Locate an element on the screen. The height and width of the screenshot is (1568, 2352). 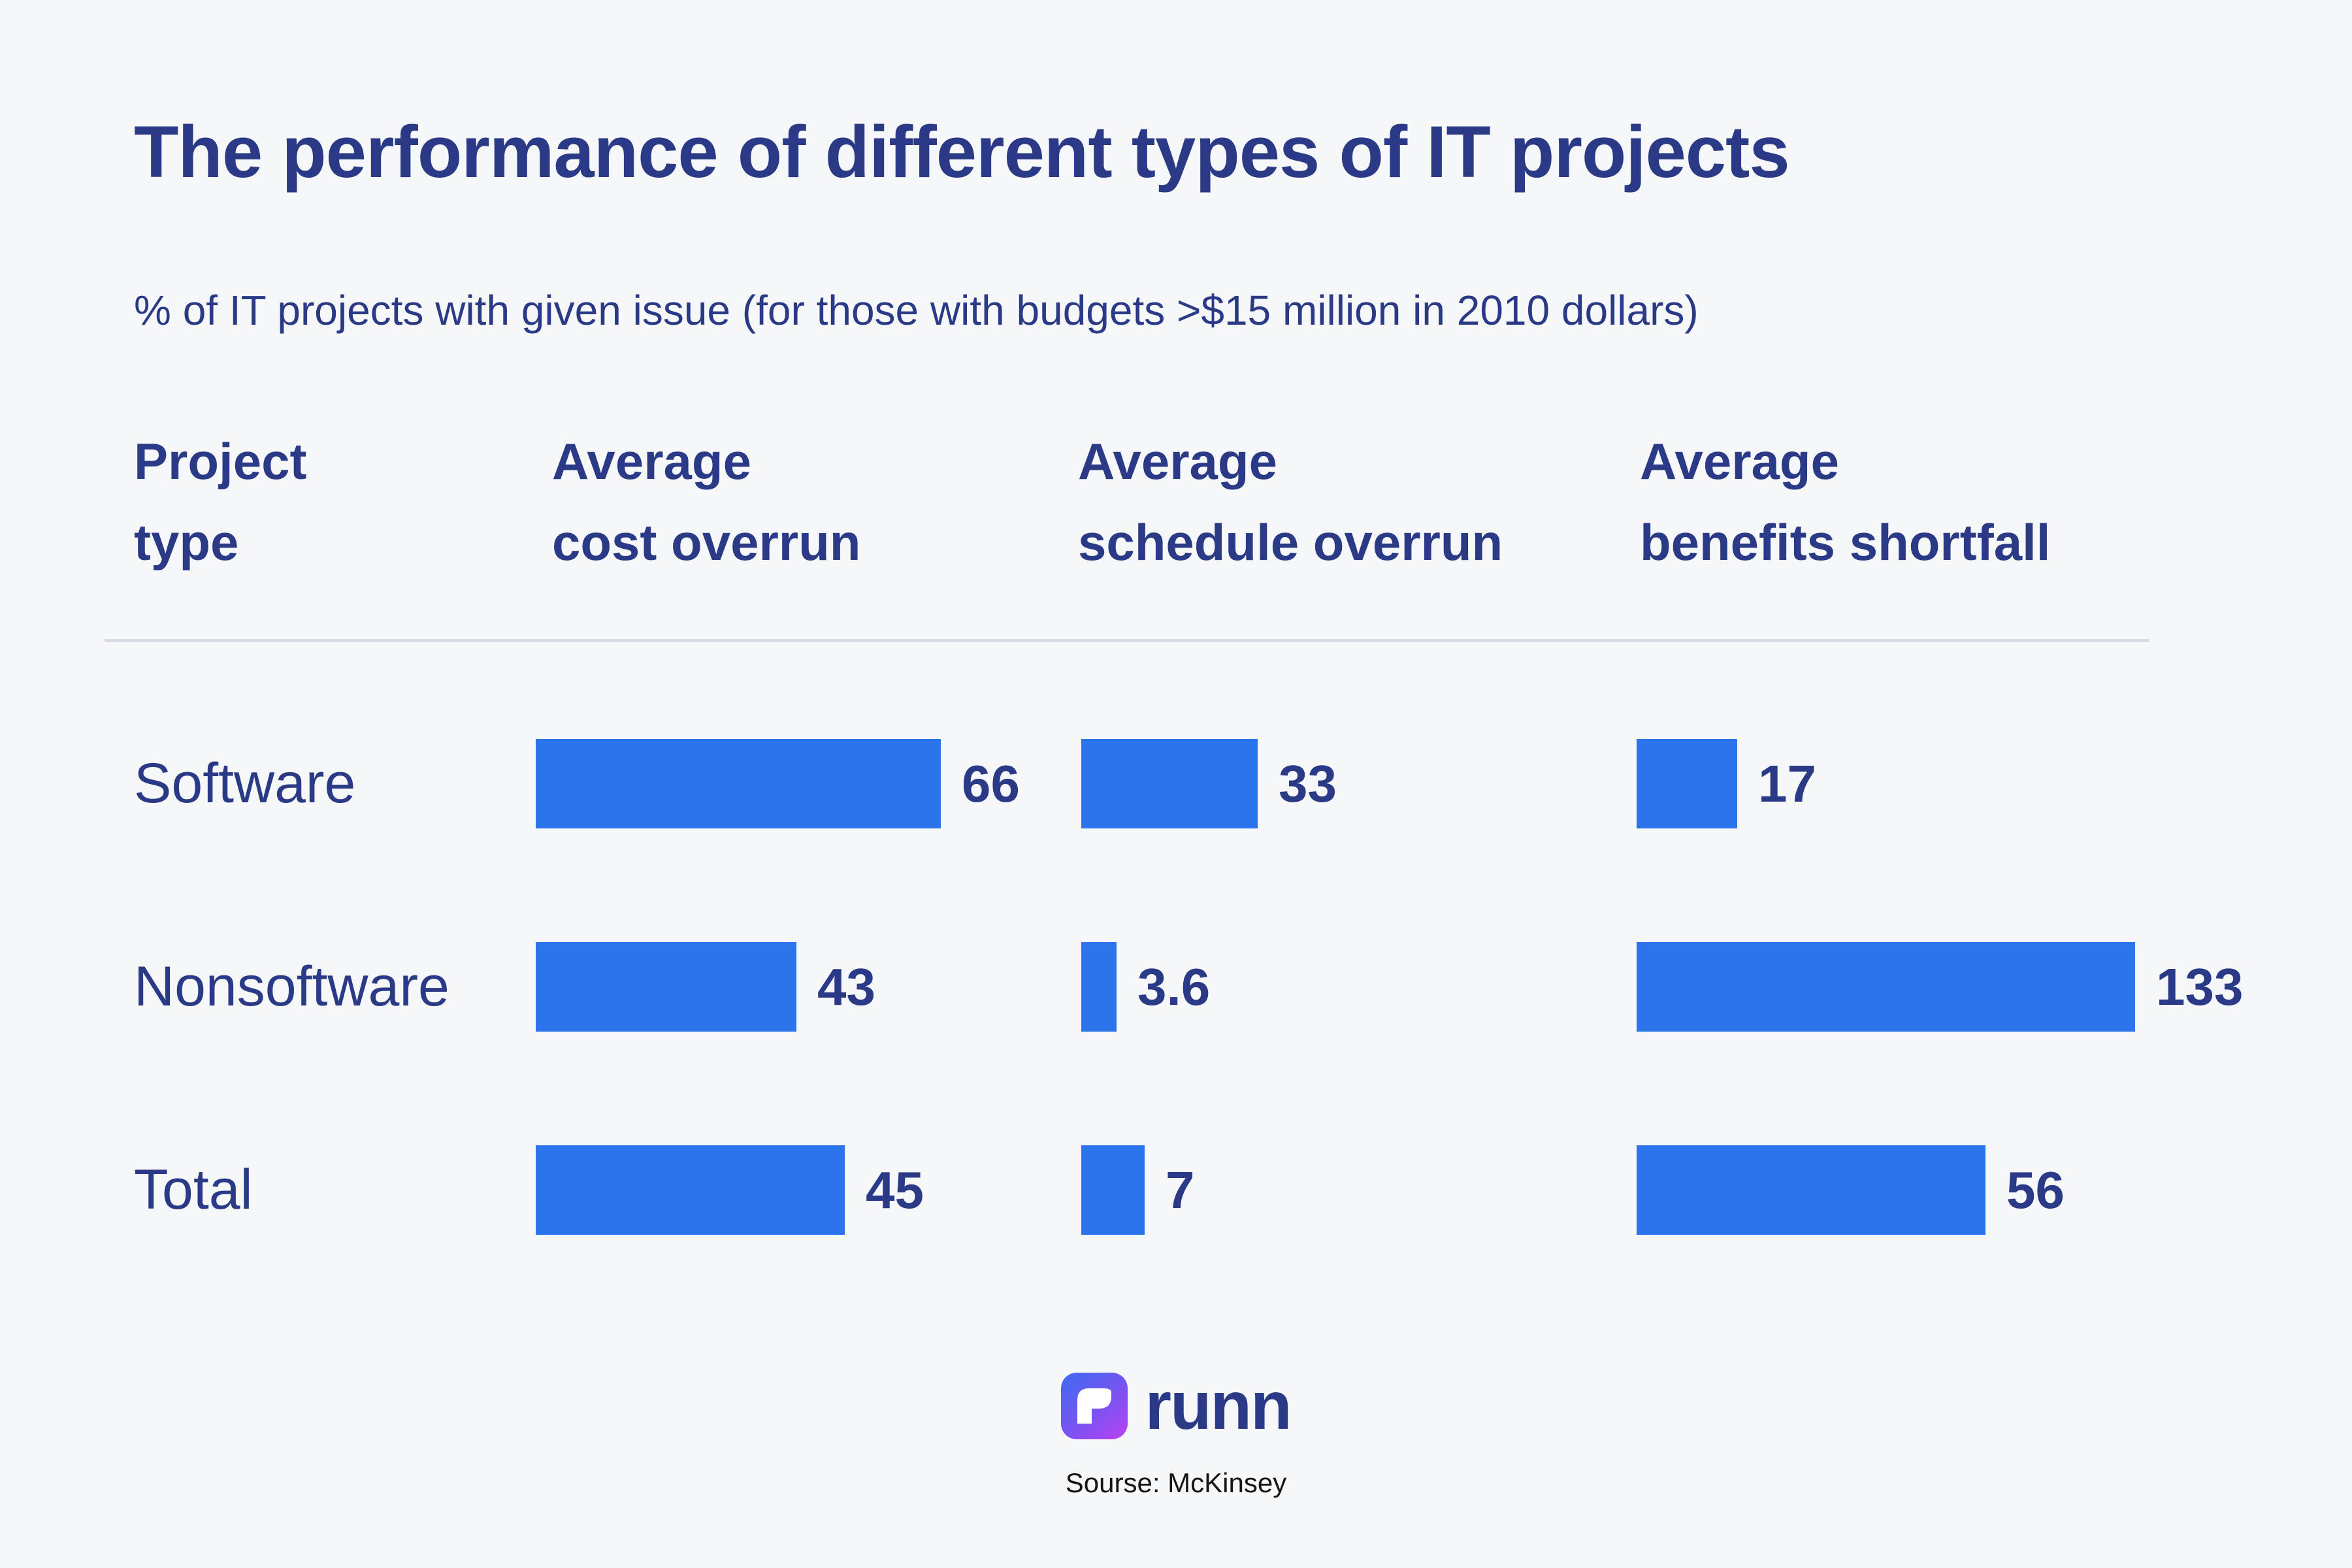
cell-benefits-shortfall: 56 is located at coordinates (1851, 1190).